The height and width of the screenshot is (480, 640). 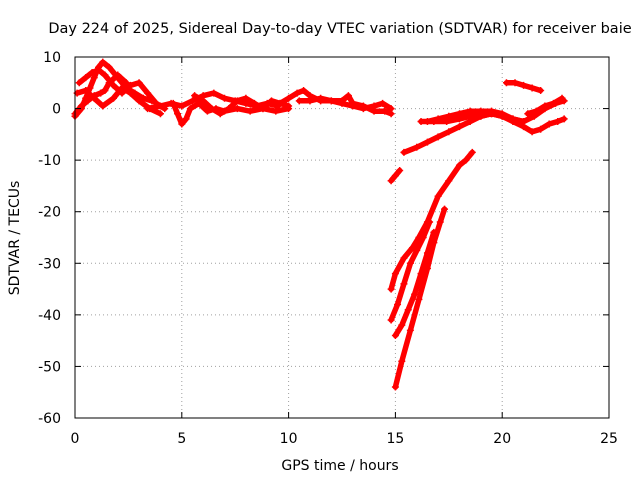 What do you see at coordinates (119, 101) in the screenshot?
I see `series-line` at bounding box center [119, 101].